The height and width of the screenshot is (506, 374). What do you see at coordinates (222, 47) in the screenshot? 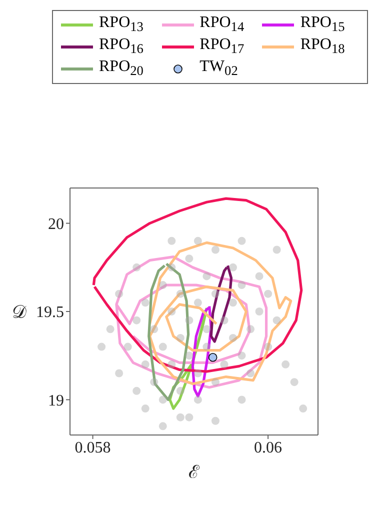
I see `legend-label: RPO$_{17}$` at bounding box center [222, 47].